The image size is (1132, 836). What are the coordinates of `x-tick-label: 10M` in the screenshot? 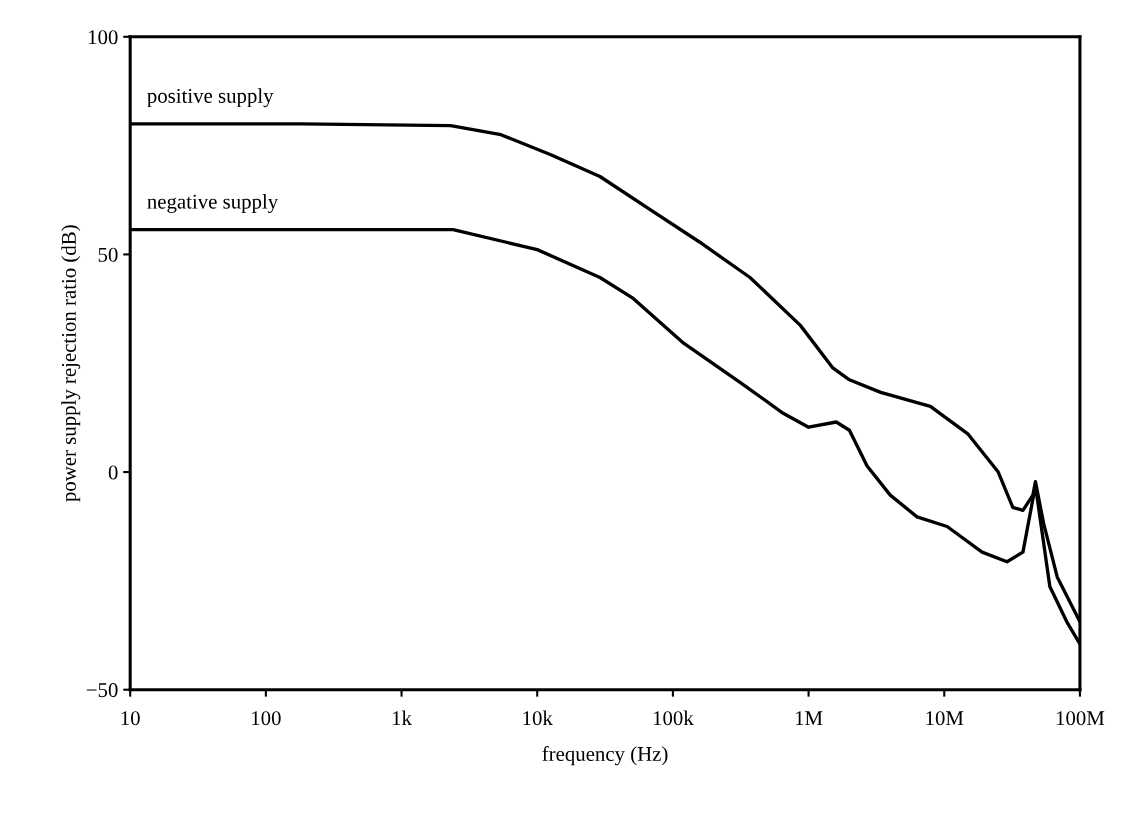 It's located at (945, 718).